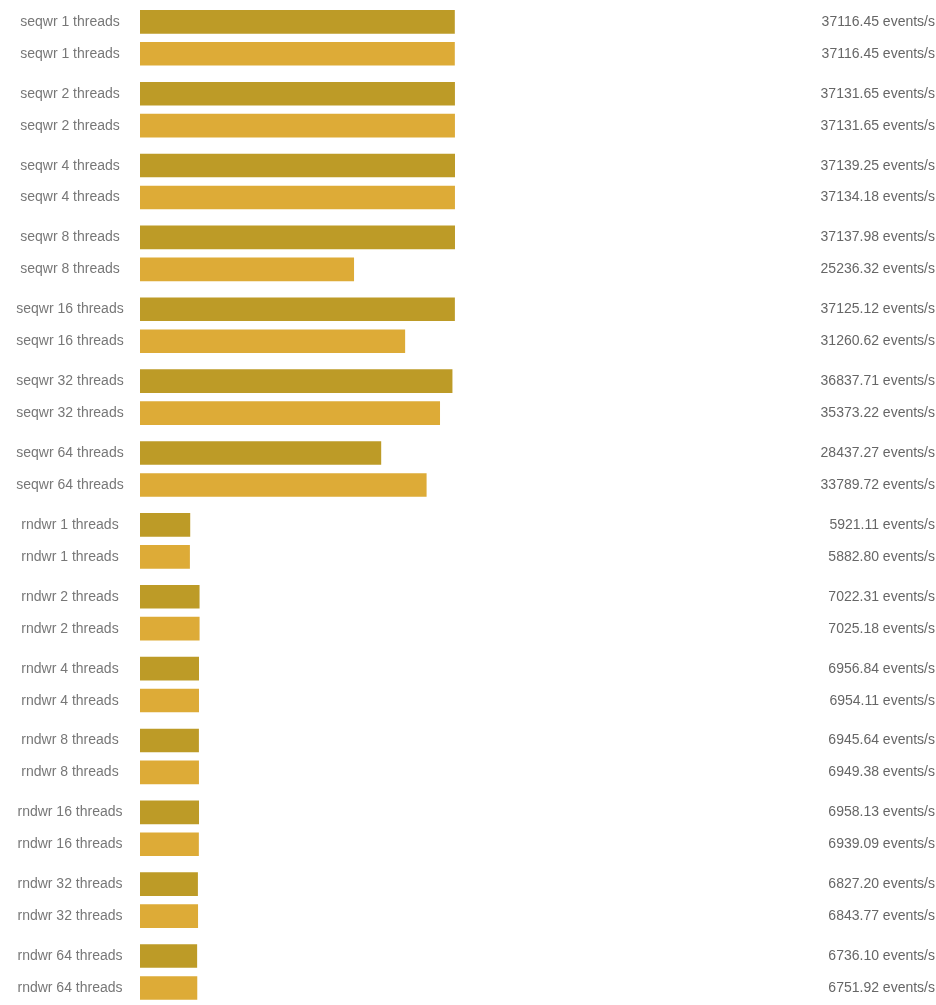 This screenshot has height=1005, width=936. Describe the element at coordinates (877, 412) in the screenshot. I see `data-label: 35373.22 events/s` at that location.